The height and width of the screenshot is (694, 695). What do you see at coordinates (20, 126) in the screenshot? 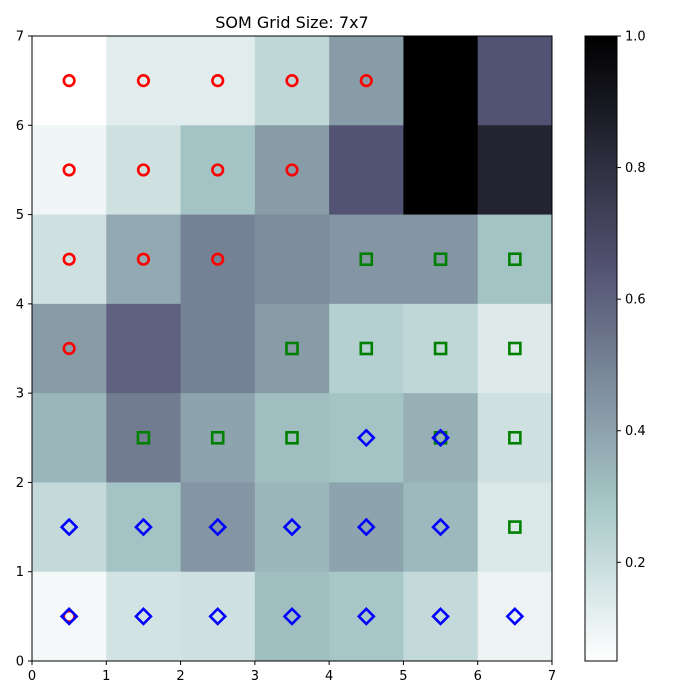
I see `y-tick-label: 6` at bounding box center [20, 126].